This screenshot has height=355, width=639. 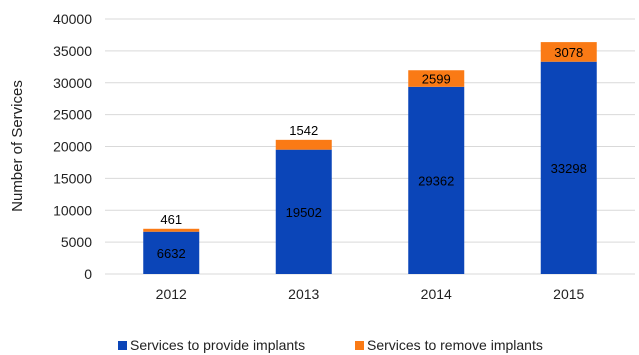 What do you see at coordinates (217, 345) in the screenshot?
I see `legend-label-0: Services to provide implants` at bounding box center [217, 345].